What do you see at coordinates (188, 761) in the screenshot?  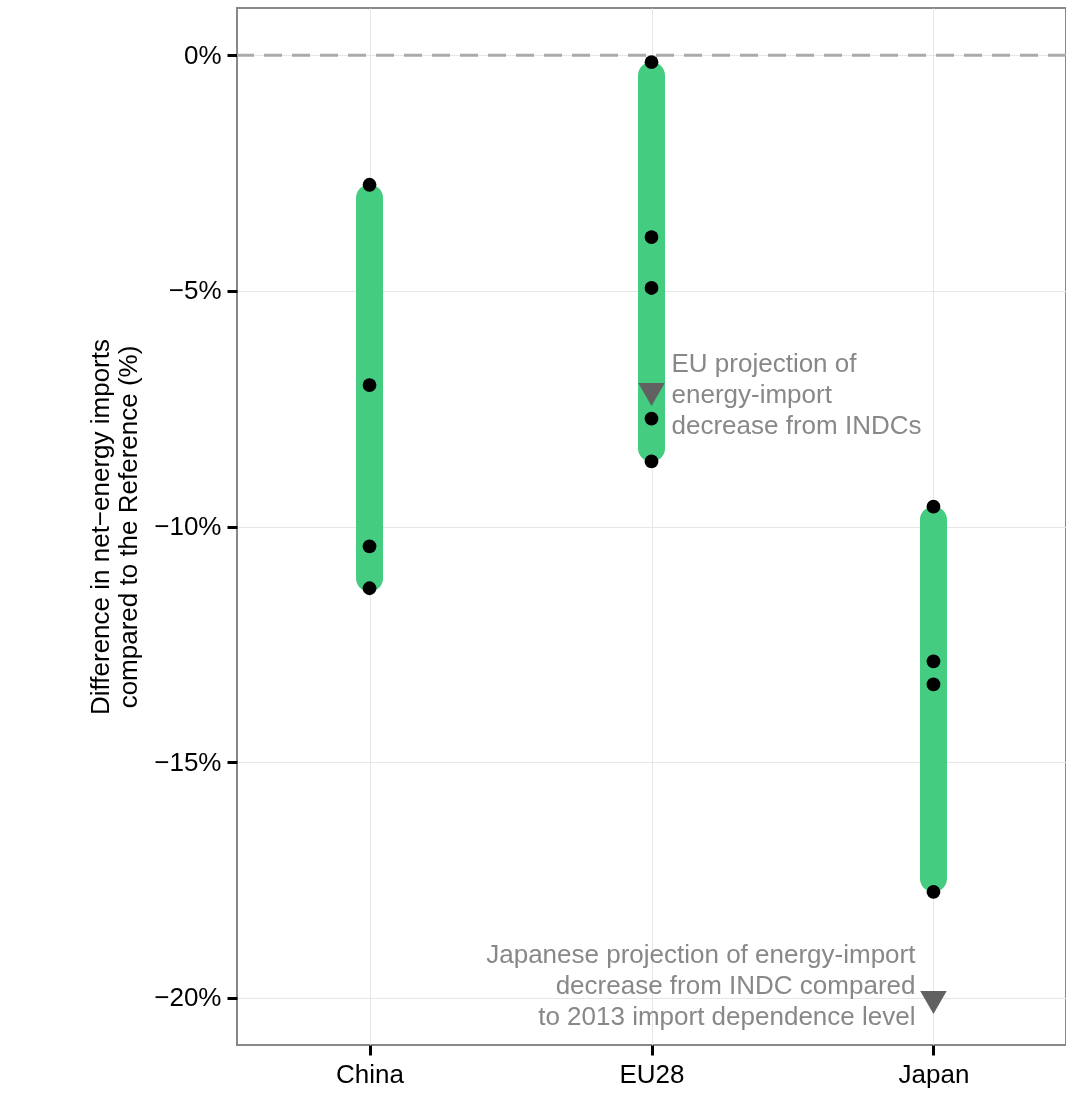 I see `y-tick-label: −15%` at bounding box center [188, 761].